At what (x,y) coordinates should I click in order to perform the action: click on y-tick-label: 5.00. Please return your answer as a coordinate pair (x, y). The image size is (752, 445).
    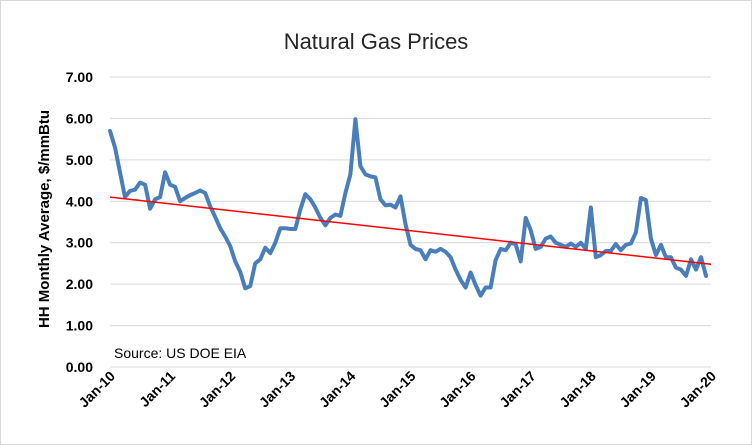
    Looking at the image, I should click on (79, 160).